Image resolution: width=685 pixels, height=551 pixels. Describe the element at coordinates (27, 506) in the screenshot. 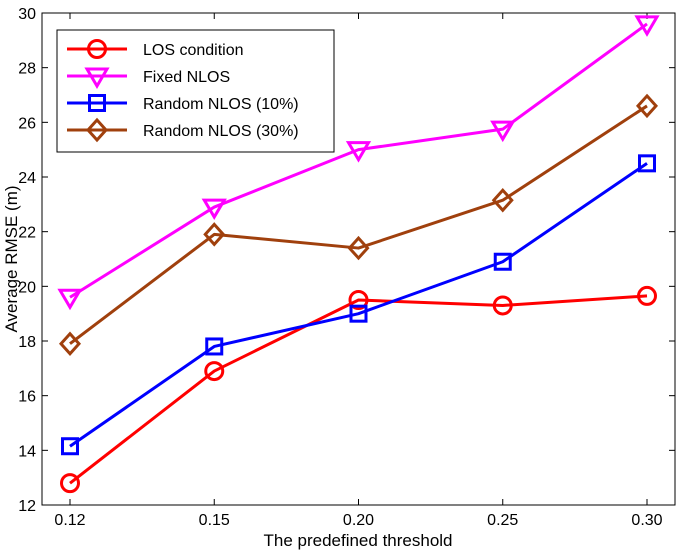

I see `y-tick-label: 12` at that location.